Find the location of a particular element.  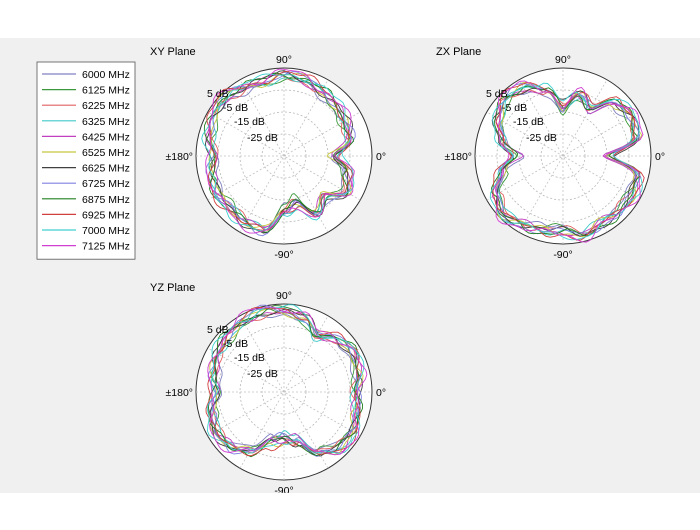

trace-6925-mhz is located at coordinates (568, 161).